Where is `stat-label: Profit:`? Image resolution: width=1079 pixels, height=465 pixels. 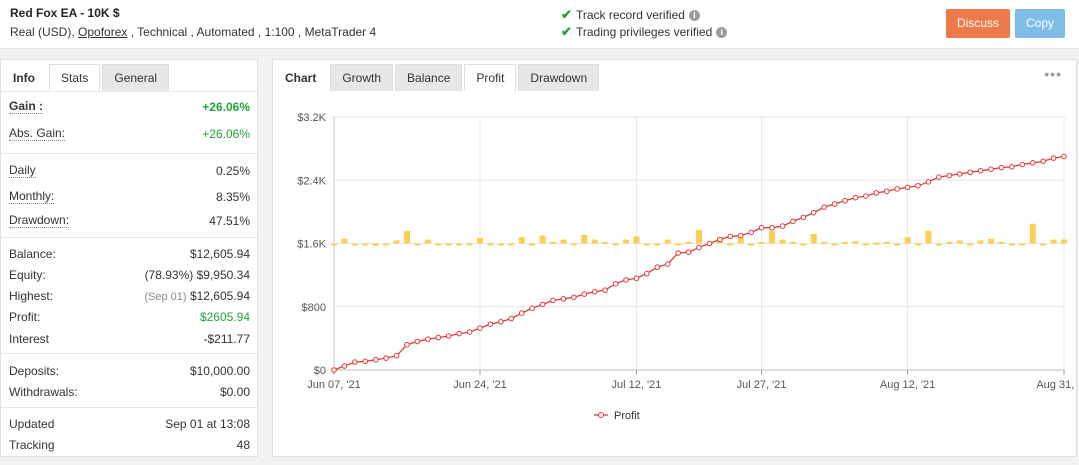
stat-label: Profit: is located at coordinates (25, 317).